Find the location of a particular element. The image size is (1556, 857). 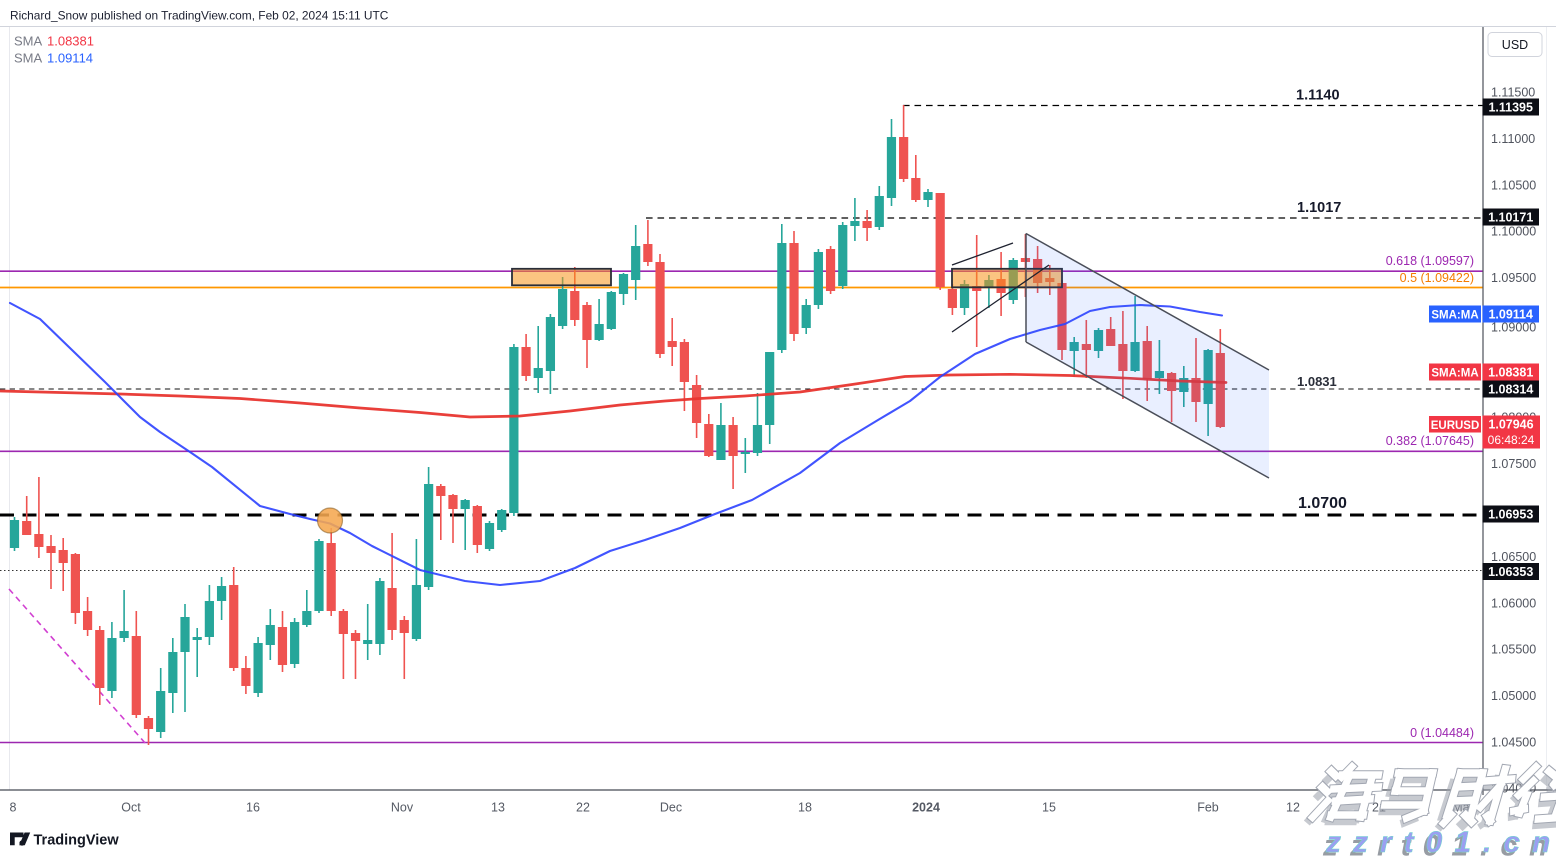

svg-text: Oct is located at coordinates (131, 808).